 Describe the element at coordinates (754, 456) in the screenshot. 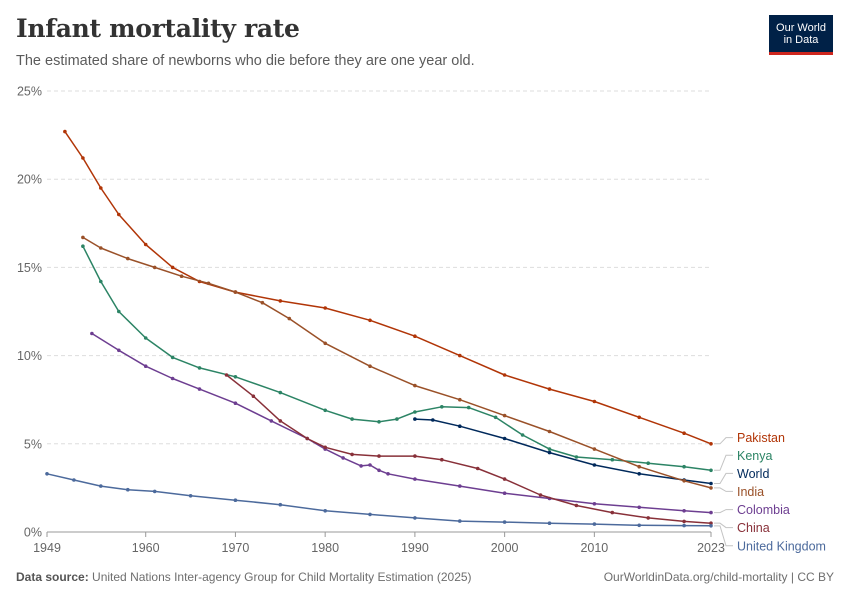

I see `series-label-kenya: Kenya` at that location.